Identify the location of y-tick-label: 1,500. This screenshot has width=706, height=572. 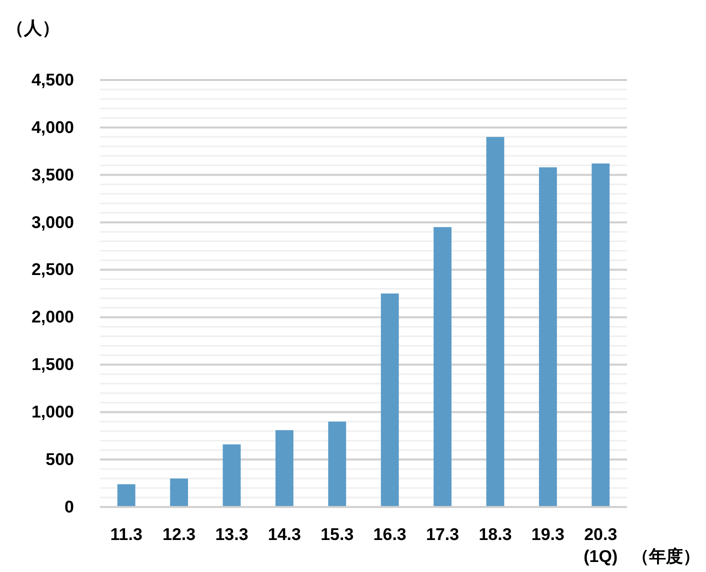
(52, 364).